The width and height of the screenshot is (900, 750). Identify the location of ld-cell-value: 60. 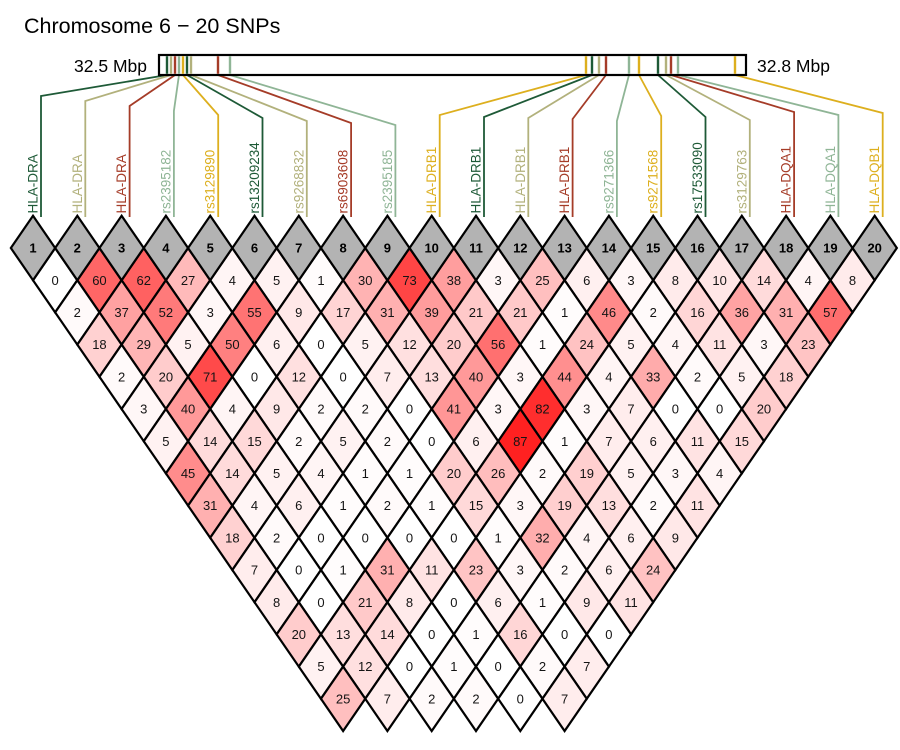
(99, 280).